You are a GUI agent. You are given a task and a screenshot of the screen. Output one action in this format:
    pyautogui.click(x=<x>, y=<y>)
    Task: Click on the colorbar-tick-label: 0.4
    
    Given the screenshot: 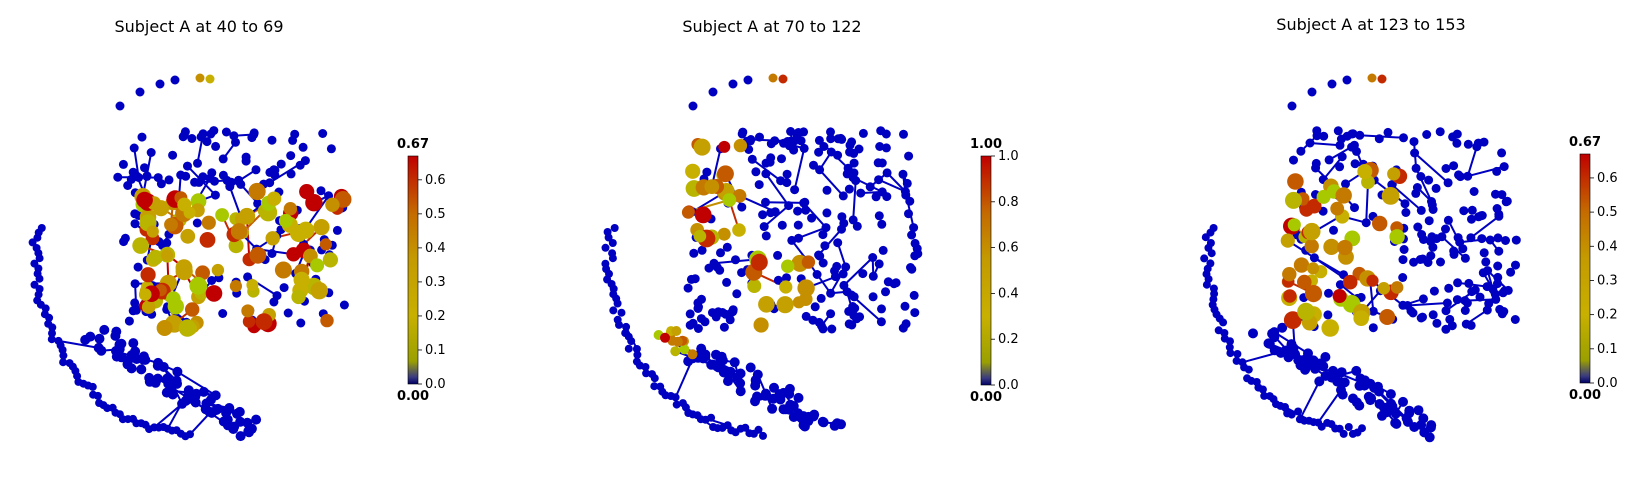 What is the action you would take?
    pyautogui.click(x=1607, y=246)
    